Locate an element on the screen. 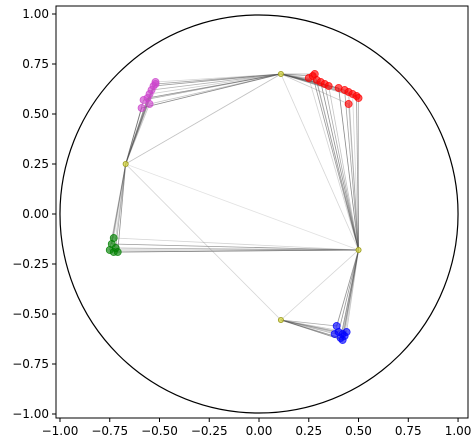 The height and width of the screenshot is (440, 474). y-tick-label: 0.50 is located at coordinates (35, 114).